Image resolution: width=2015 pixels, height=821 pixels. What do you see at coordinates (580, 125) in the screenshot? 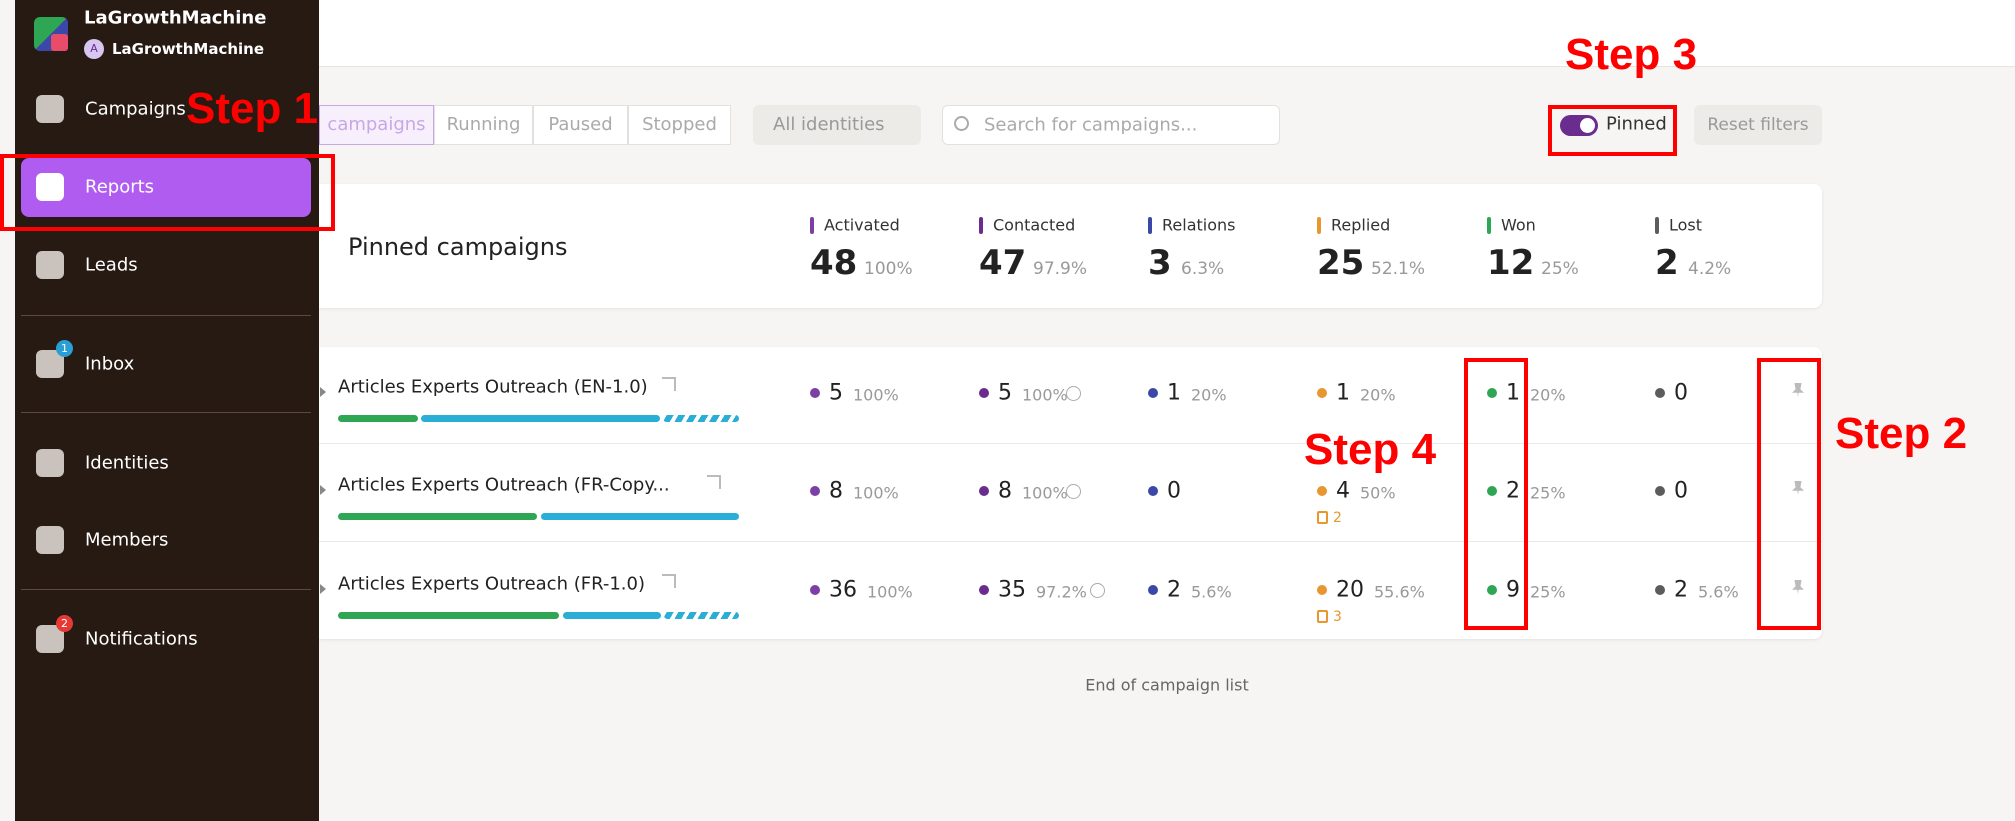
I see `filter-tab: Paused` at bounding box center [580, 125].